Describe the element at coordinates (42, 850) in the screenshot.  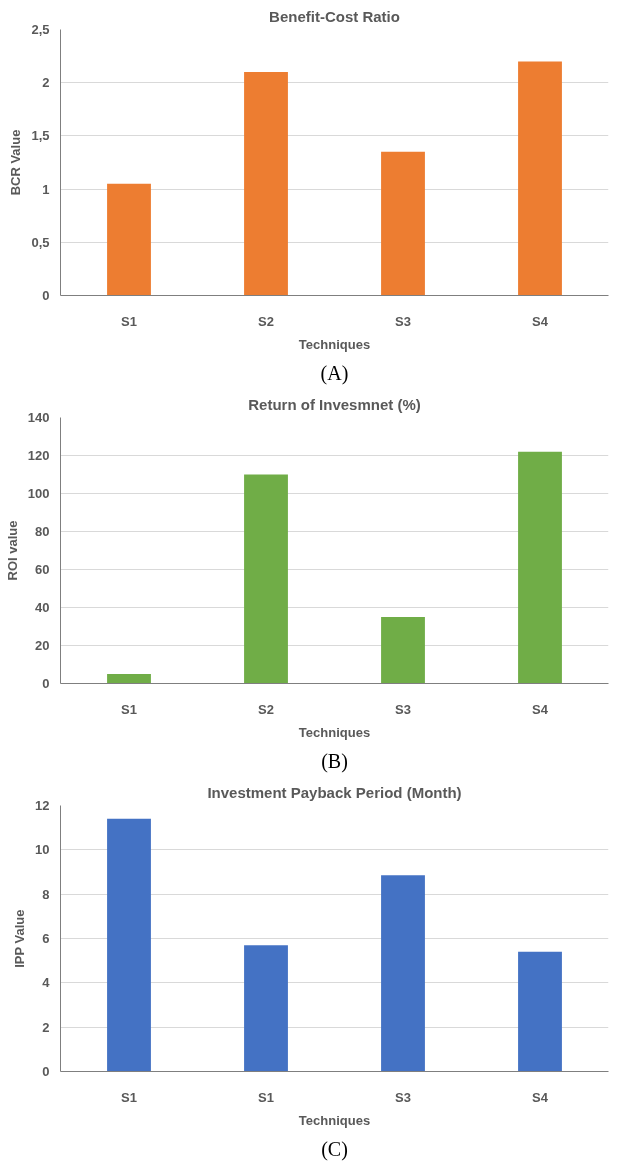
I see `y-tick-label: 10` at that location.